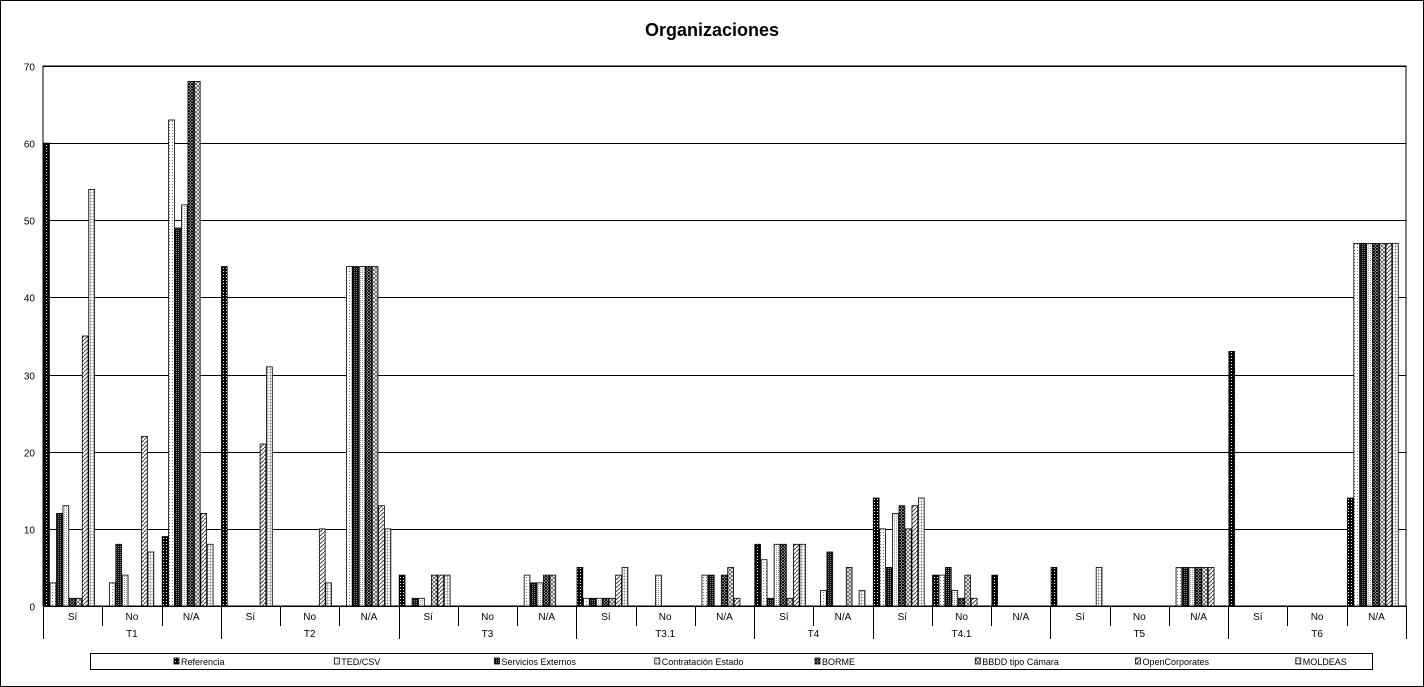 Image resolution: width=1424 pixels, height=687 pixels. Describe the element at coordinates (712, 30) in the screenshot. I see `chart-title: Organizaciones` at that location.